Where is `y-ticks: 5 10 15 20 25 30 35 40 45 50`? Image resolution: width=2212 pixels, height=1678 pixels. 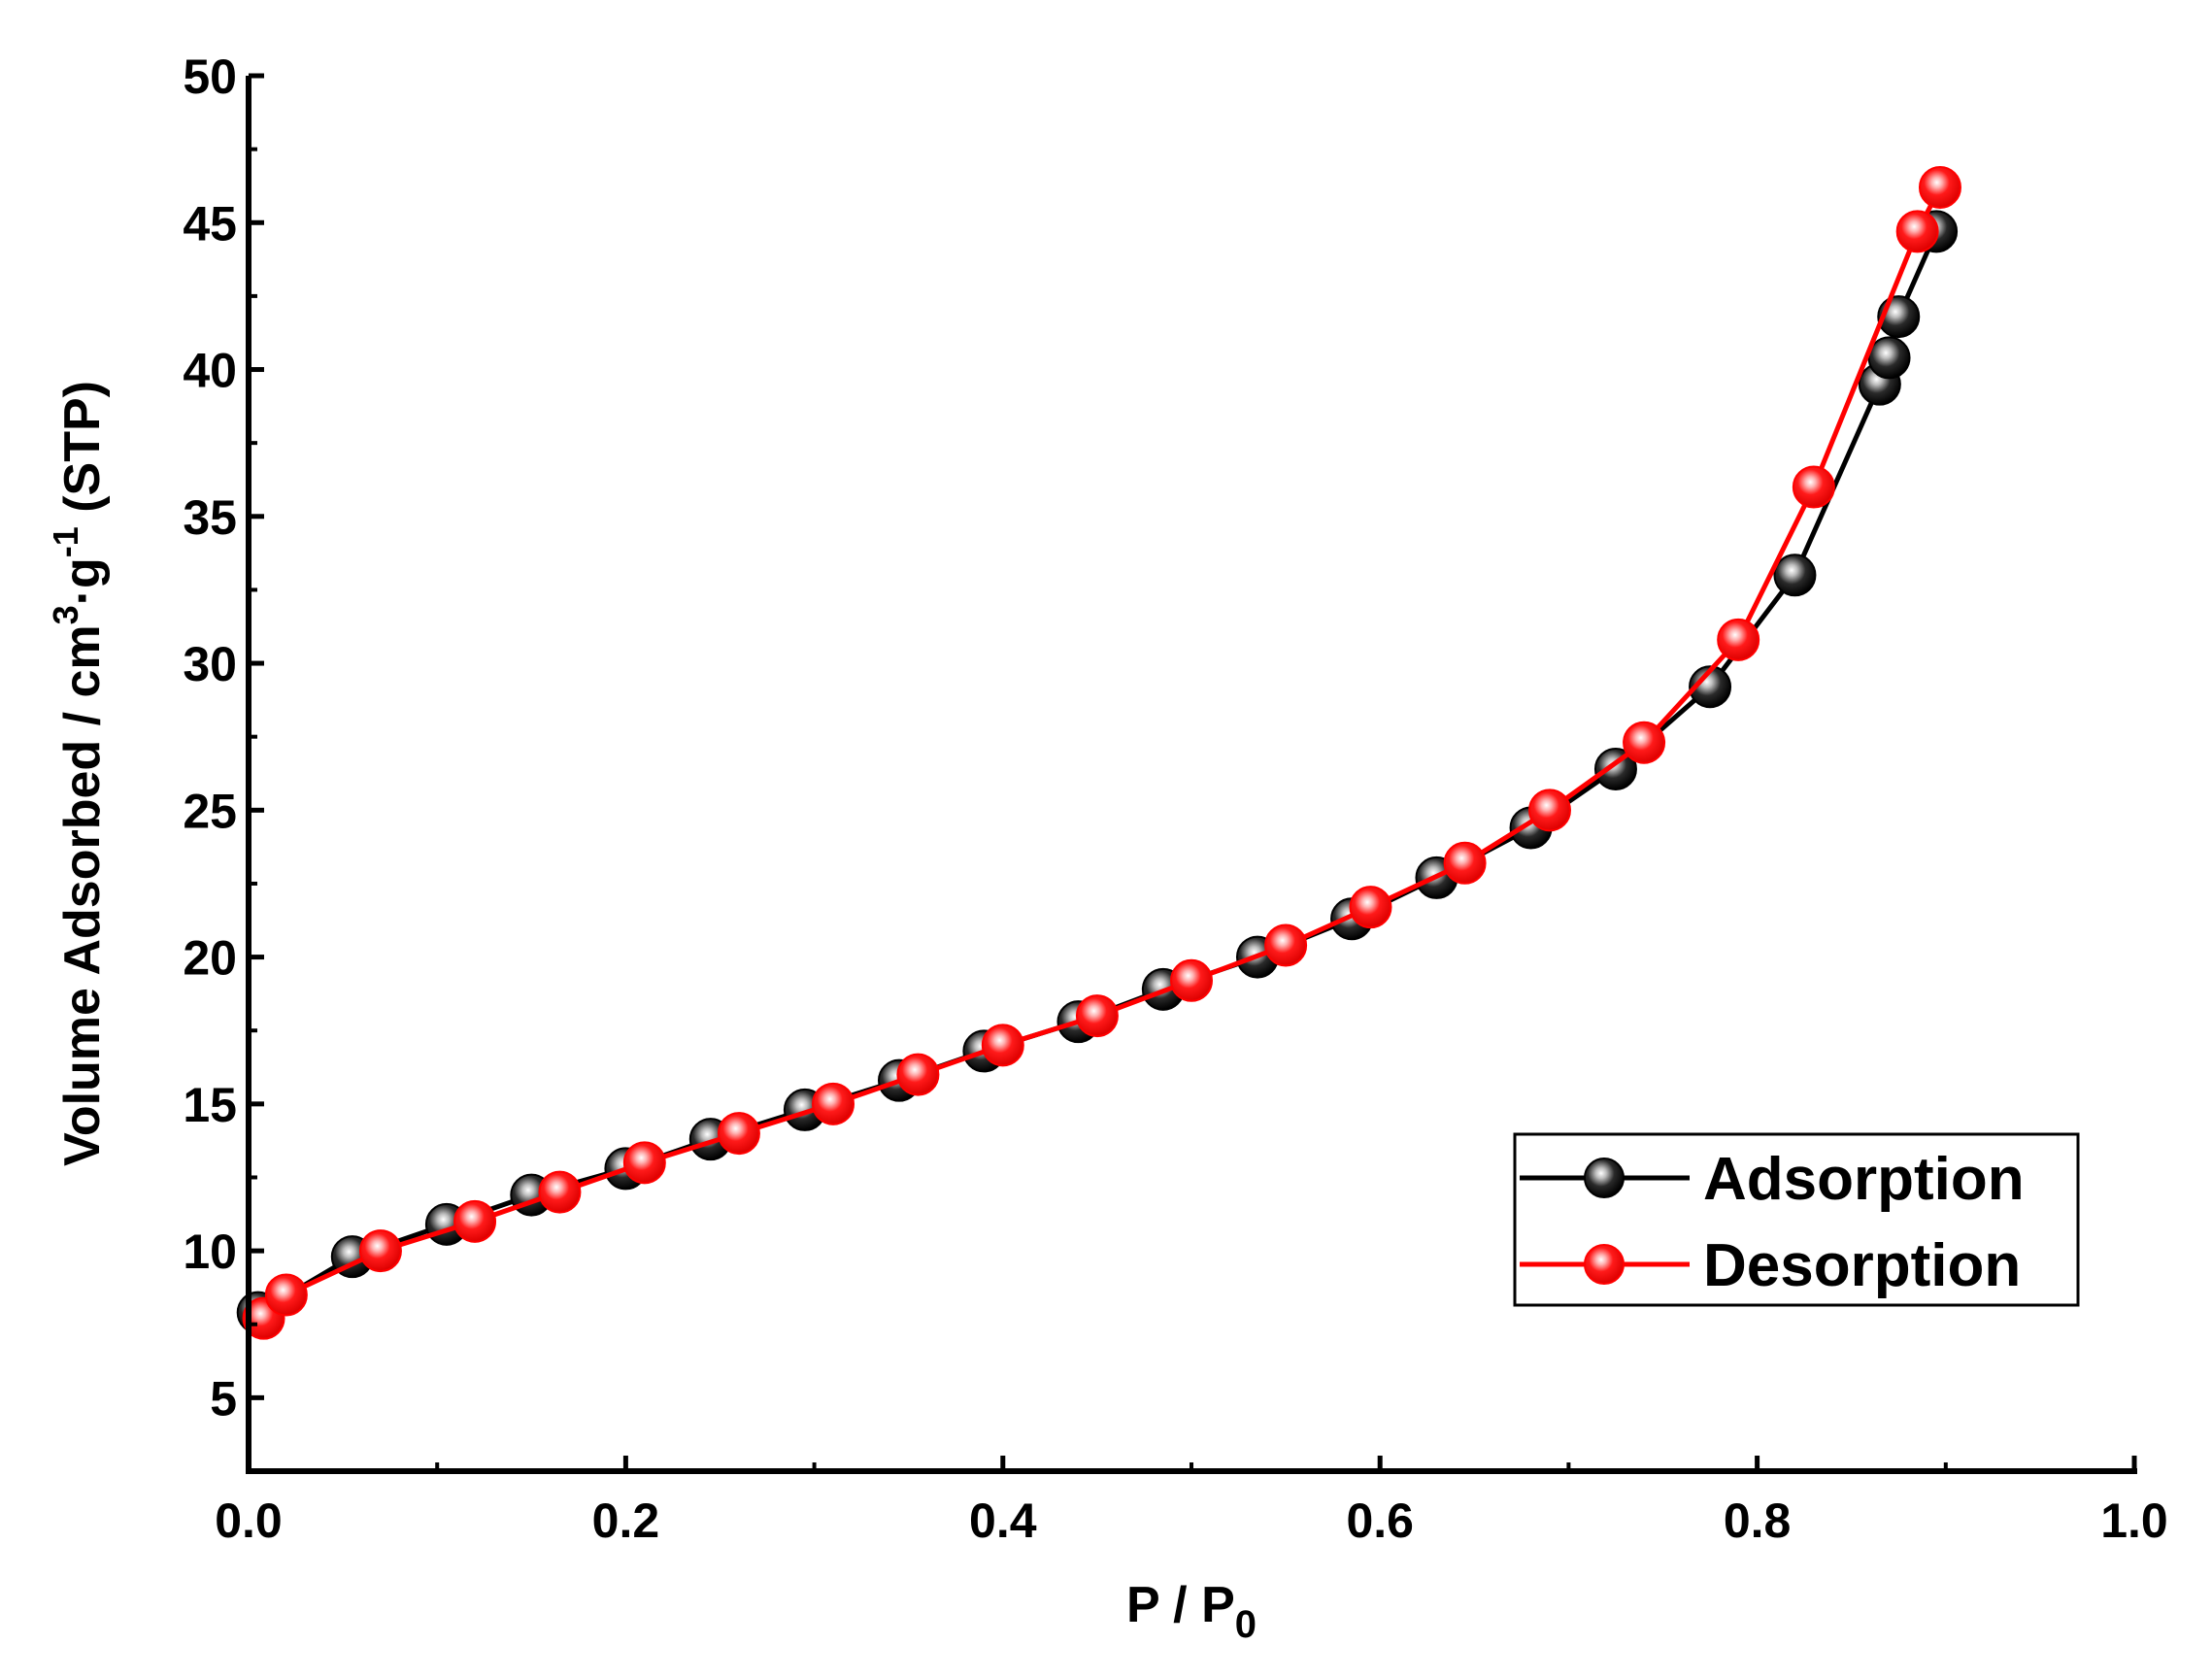 y-ticks: 5 10 15 20 25 30 35 40 45 50 is located at coordinates (223, 738).